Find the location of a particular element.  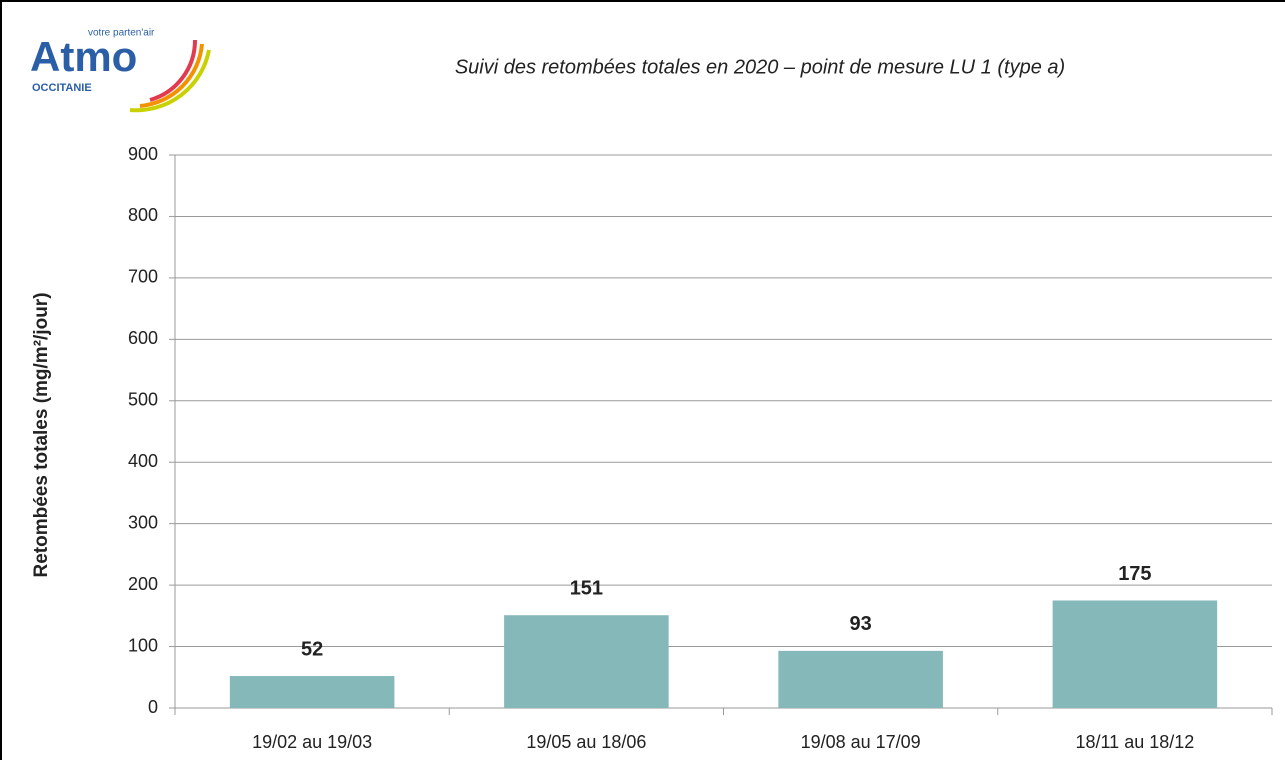

x-tick-label: 19/08 au 17/09 is located at coordinates (861, 742).